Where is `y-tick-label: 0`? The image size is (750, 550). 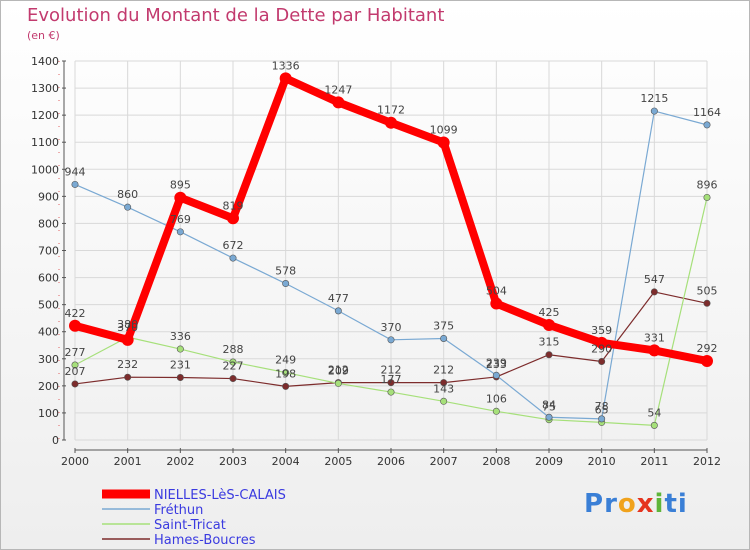
y-tick-label: 0 is located at coordinates (55, 440).